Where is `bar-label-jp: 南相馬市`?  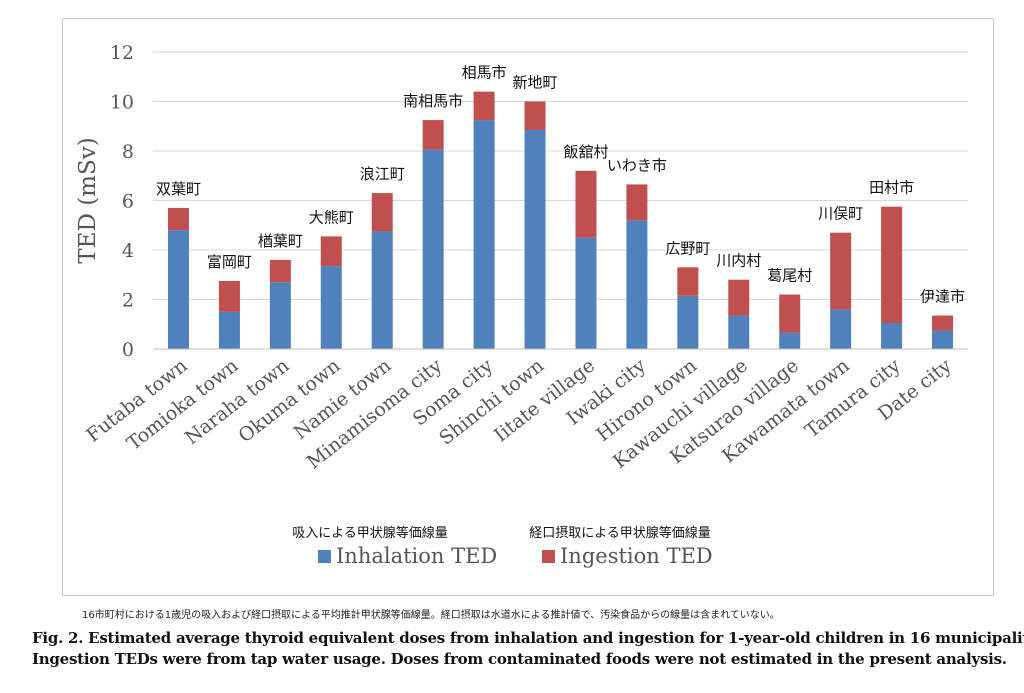
bar-label-jp: 南相馬市 is located at coordinates (433, 101).